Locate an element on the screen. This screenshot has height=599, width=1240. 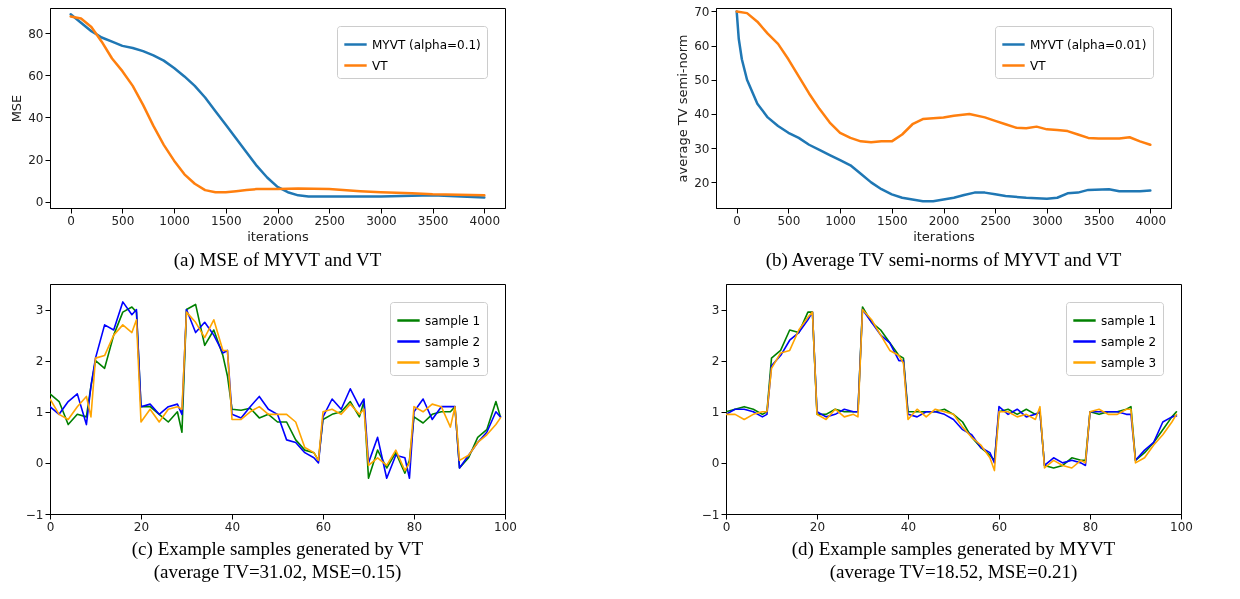
y-tick-label: 80 is located at coordinates (36, 33).